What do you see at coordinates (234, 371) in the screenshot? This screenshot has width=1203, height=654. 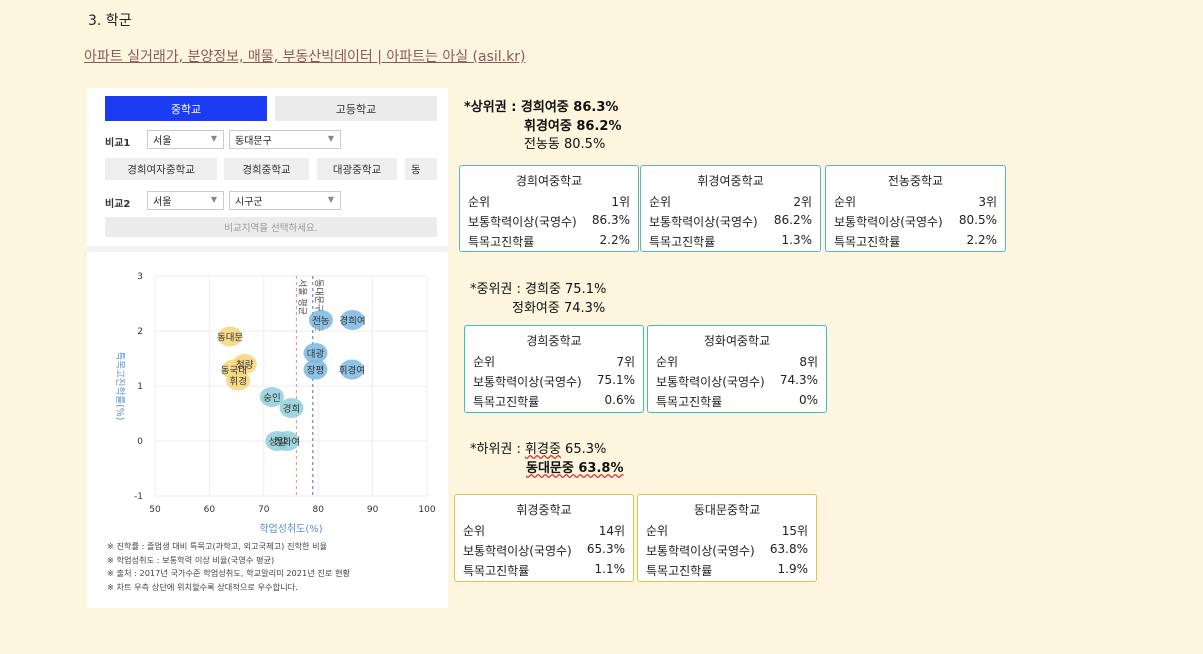 I see `data-point-label: 동국대` at bounding box center [234, 371].